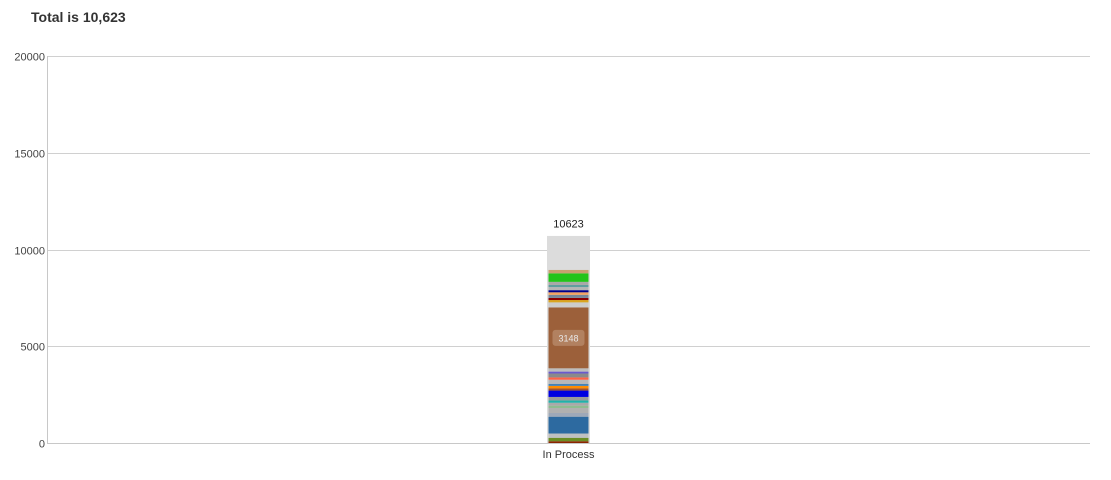 This screenshot has height=480, width=1111. I want to click on y-axis: 0 5000 10000 15000 20000, so click(31, 251).